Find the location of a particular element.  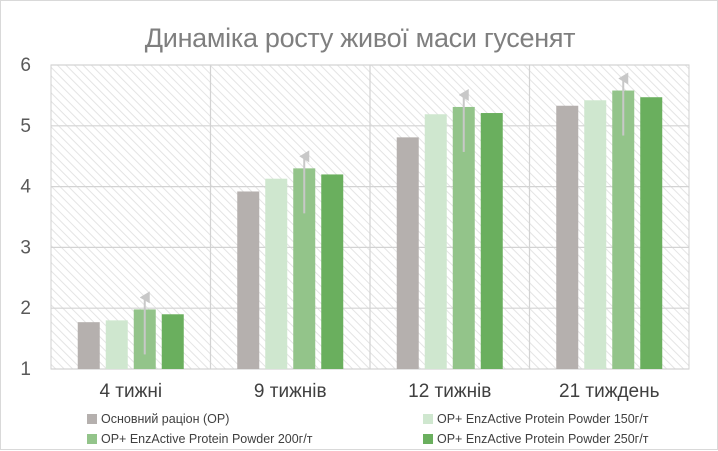

legend-label: ОР+ EnzActive Protein Powder 150г/т is located at coordinates (543, 419).